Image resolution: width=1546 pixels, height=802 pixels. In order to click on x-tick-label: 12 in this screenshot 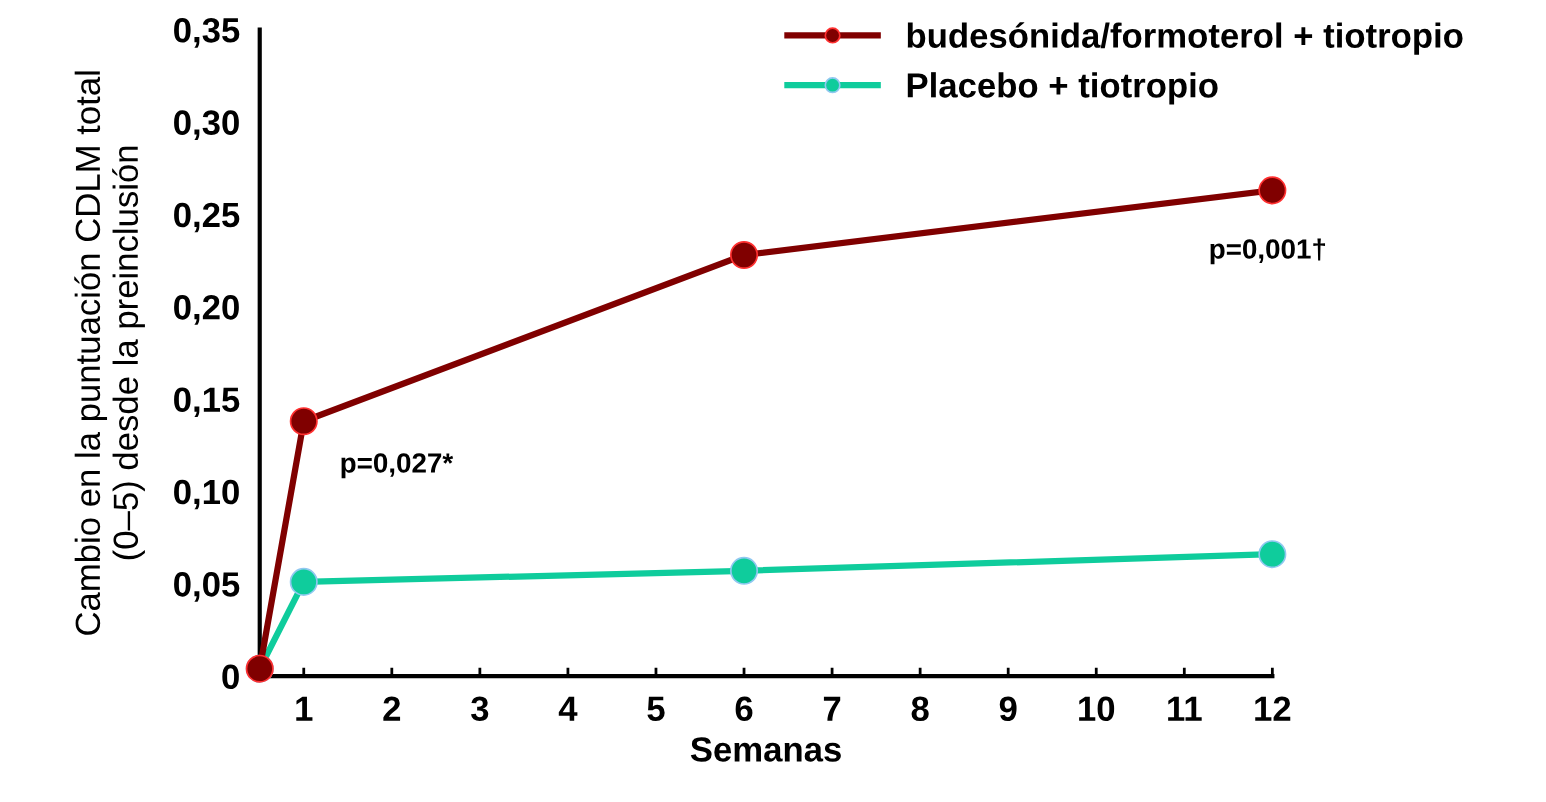, I will do `click(1273, 708)`.